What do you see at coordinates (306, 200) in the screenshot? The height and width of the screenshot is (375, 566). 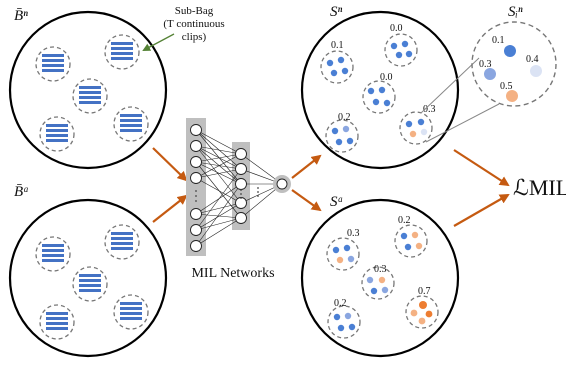 I see `network-to-anomaly-scores-arrow` at bounding box center [306, 200].